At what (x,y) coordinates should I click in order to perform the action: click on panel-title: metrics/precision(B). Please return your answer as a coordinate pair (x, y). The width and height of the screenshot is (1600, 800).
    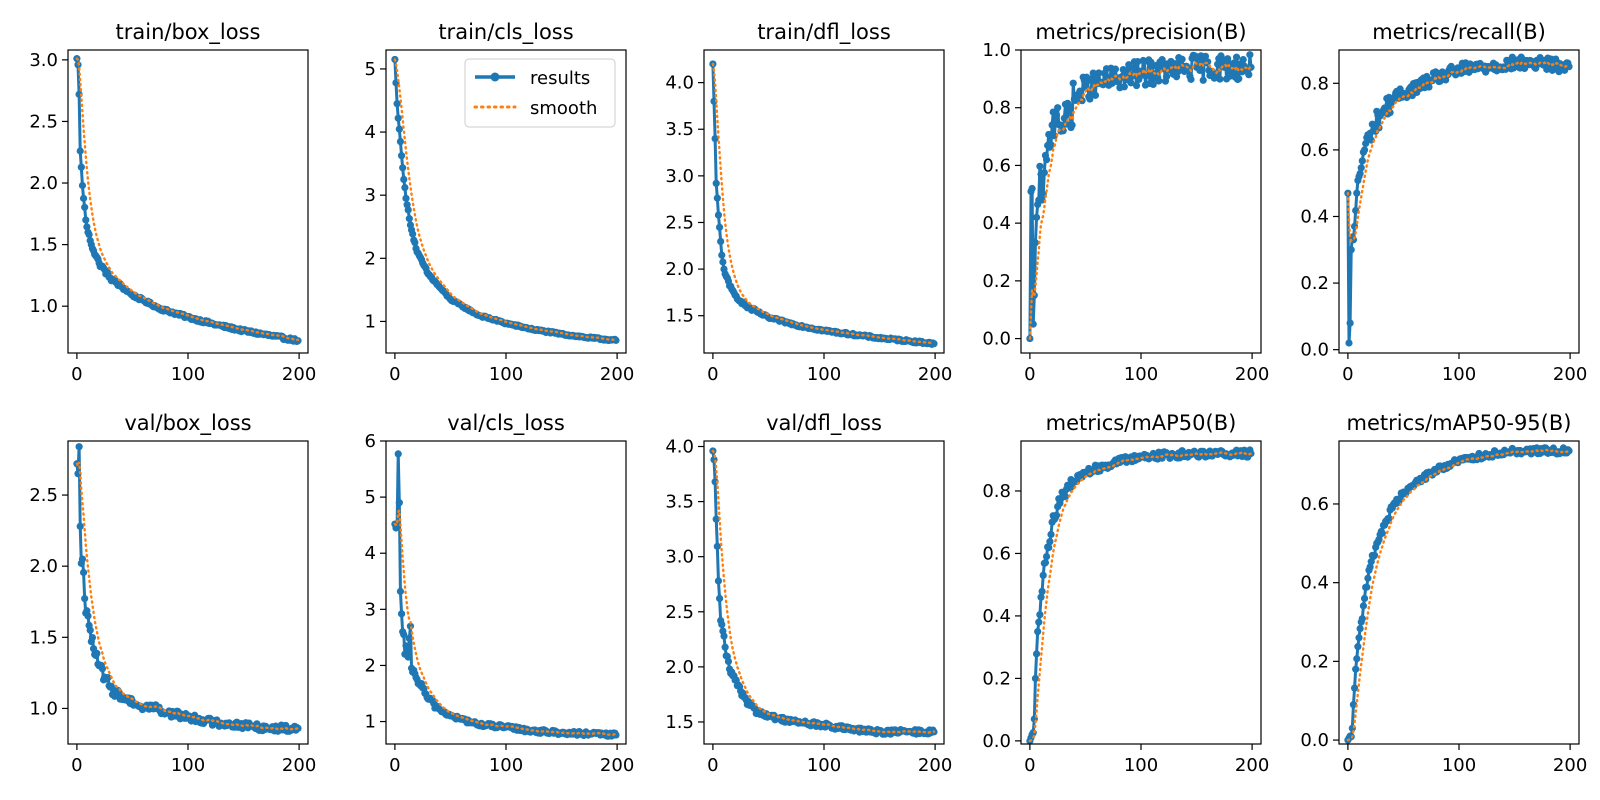
    Looking at the image, I should click on (1140, 32).